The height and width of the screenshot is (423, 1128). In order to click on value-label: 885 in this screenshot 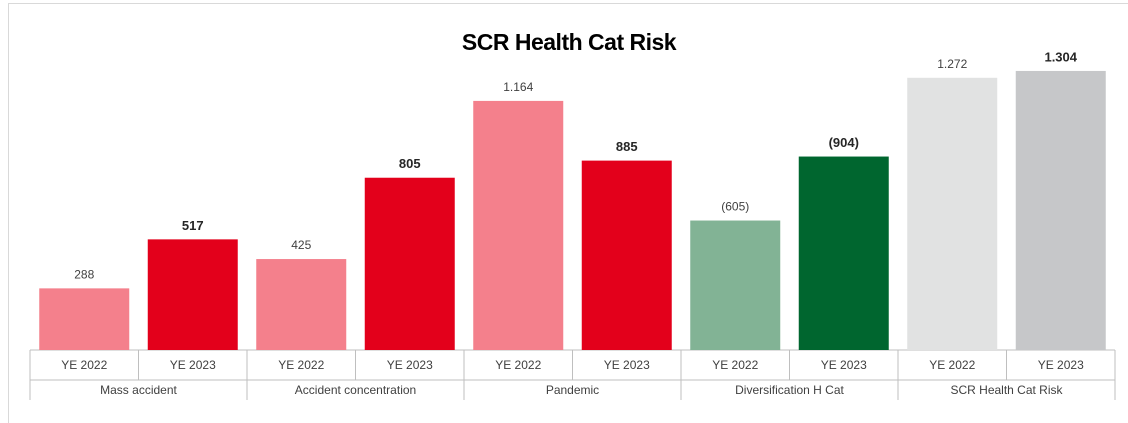, I will do `click(627, 146)`.